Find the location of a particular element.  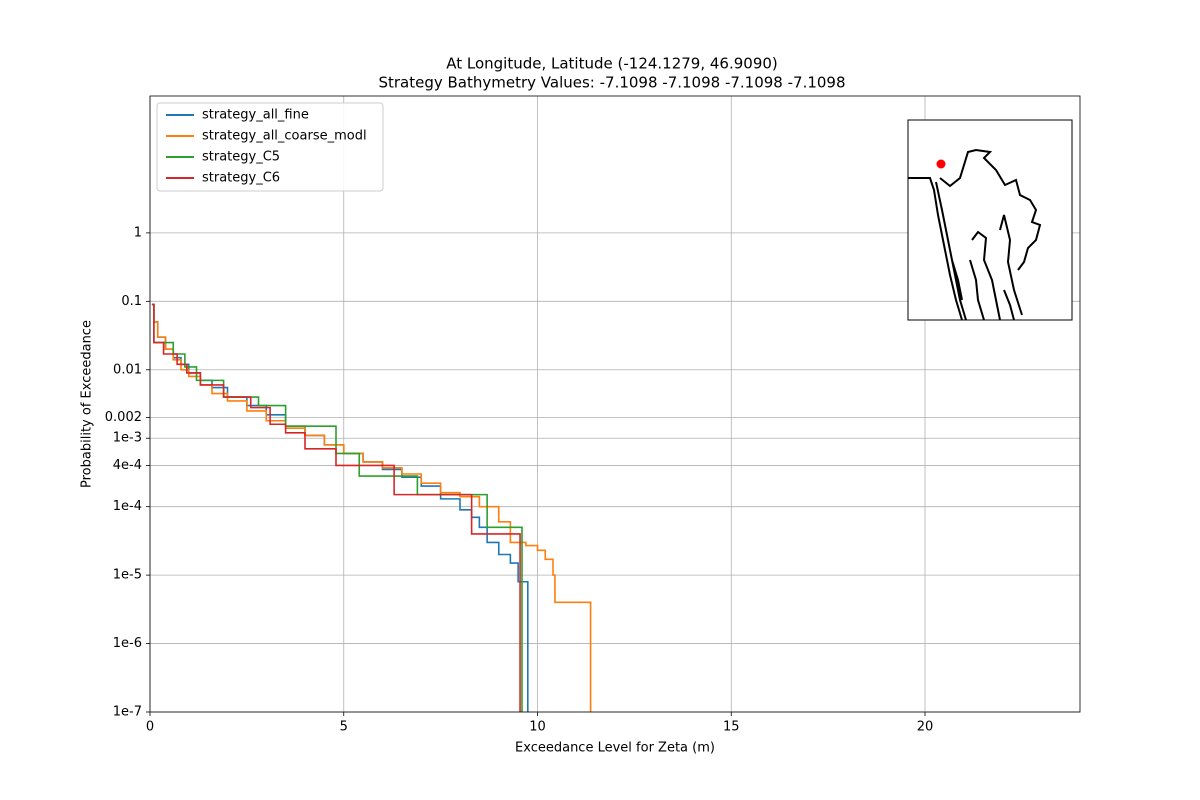

y-tick-label: 1e-7 is located at coordinates (127, 712).